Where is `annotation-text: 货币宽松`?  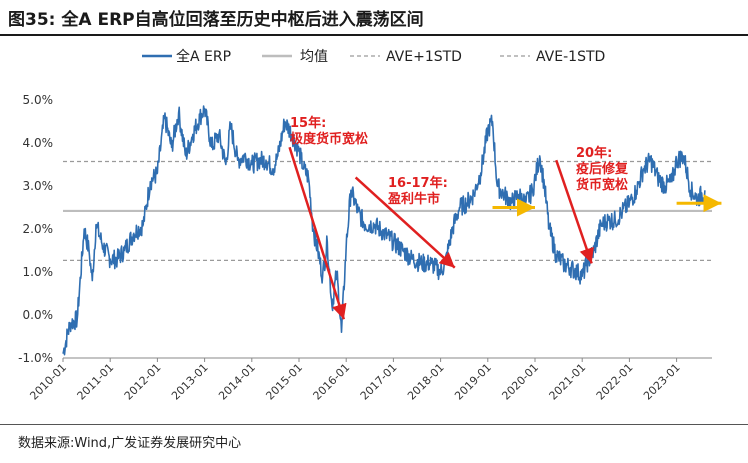 annotation-text: 货币宽松 is located at coordinates (602, 185).